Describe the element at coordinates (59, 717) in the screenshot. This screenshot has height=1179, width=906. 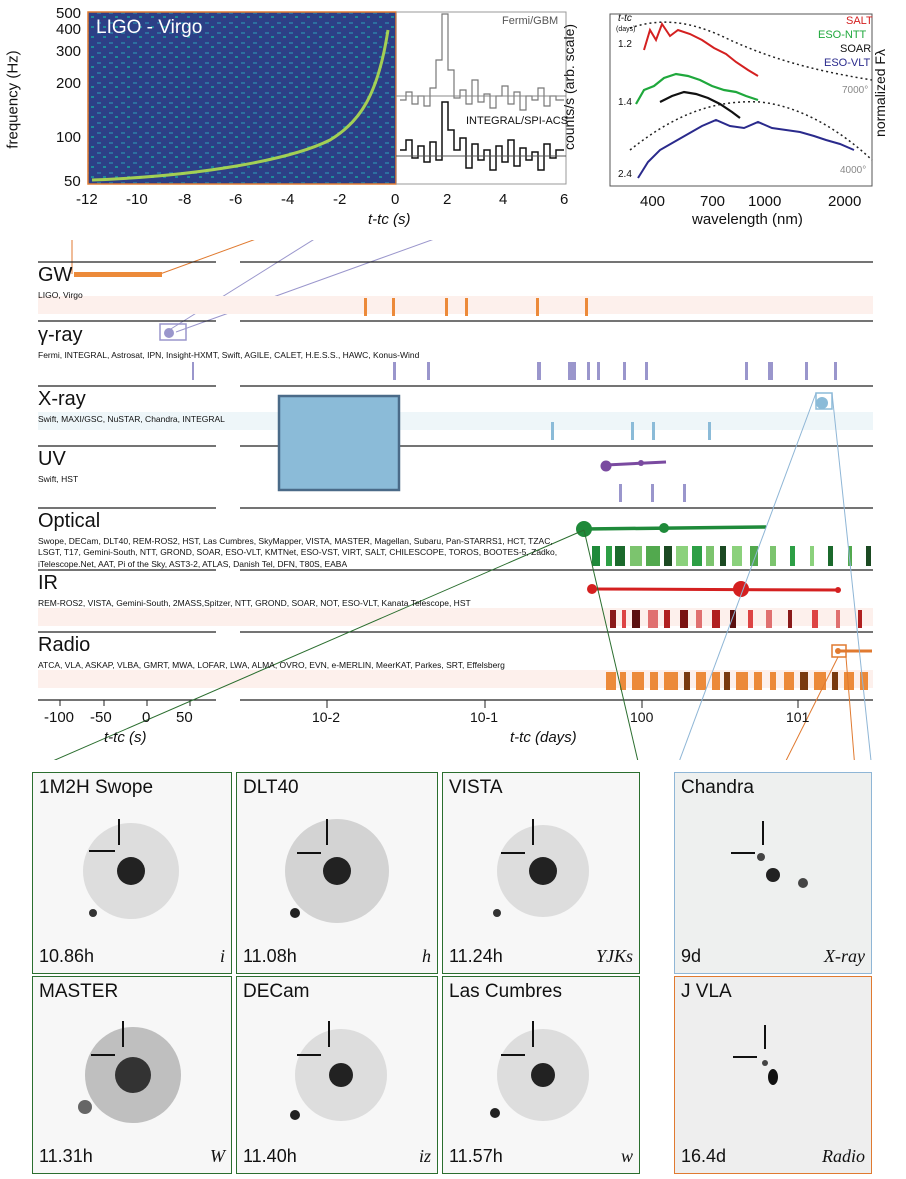
I see `left-xtick: -100` at that location.